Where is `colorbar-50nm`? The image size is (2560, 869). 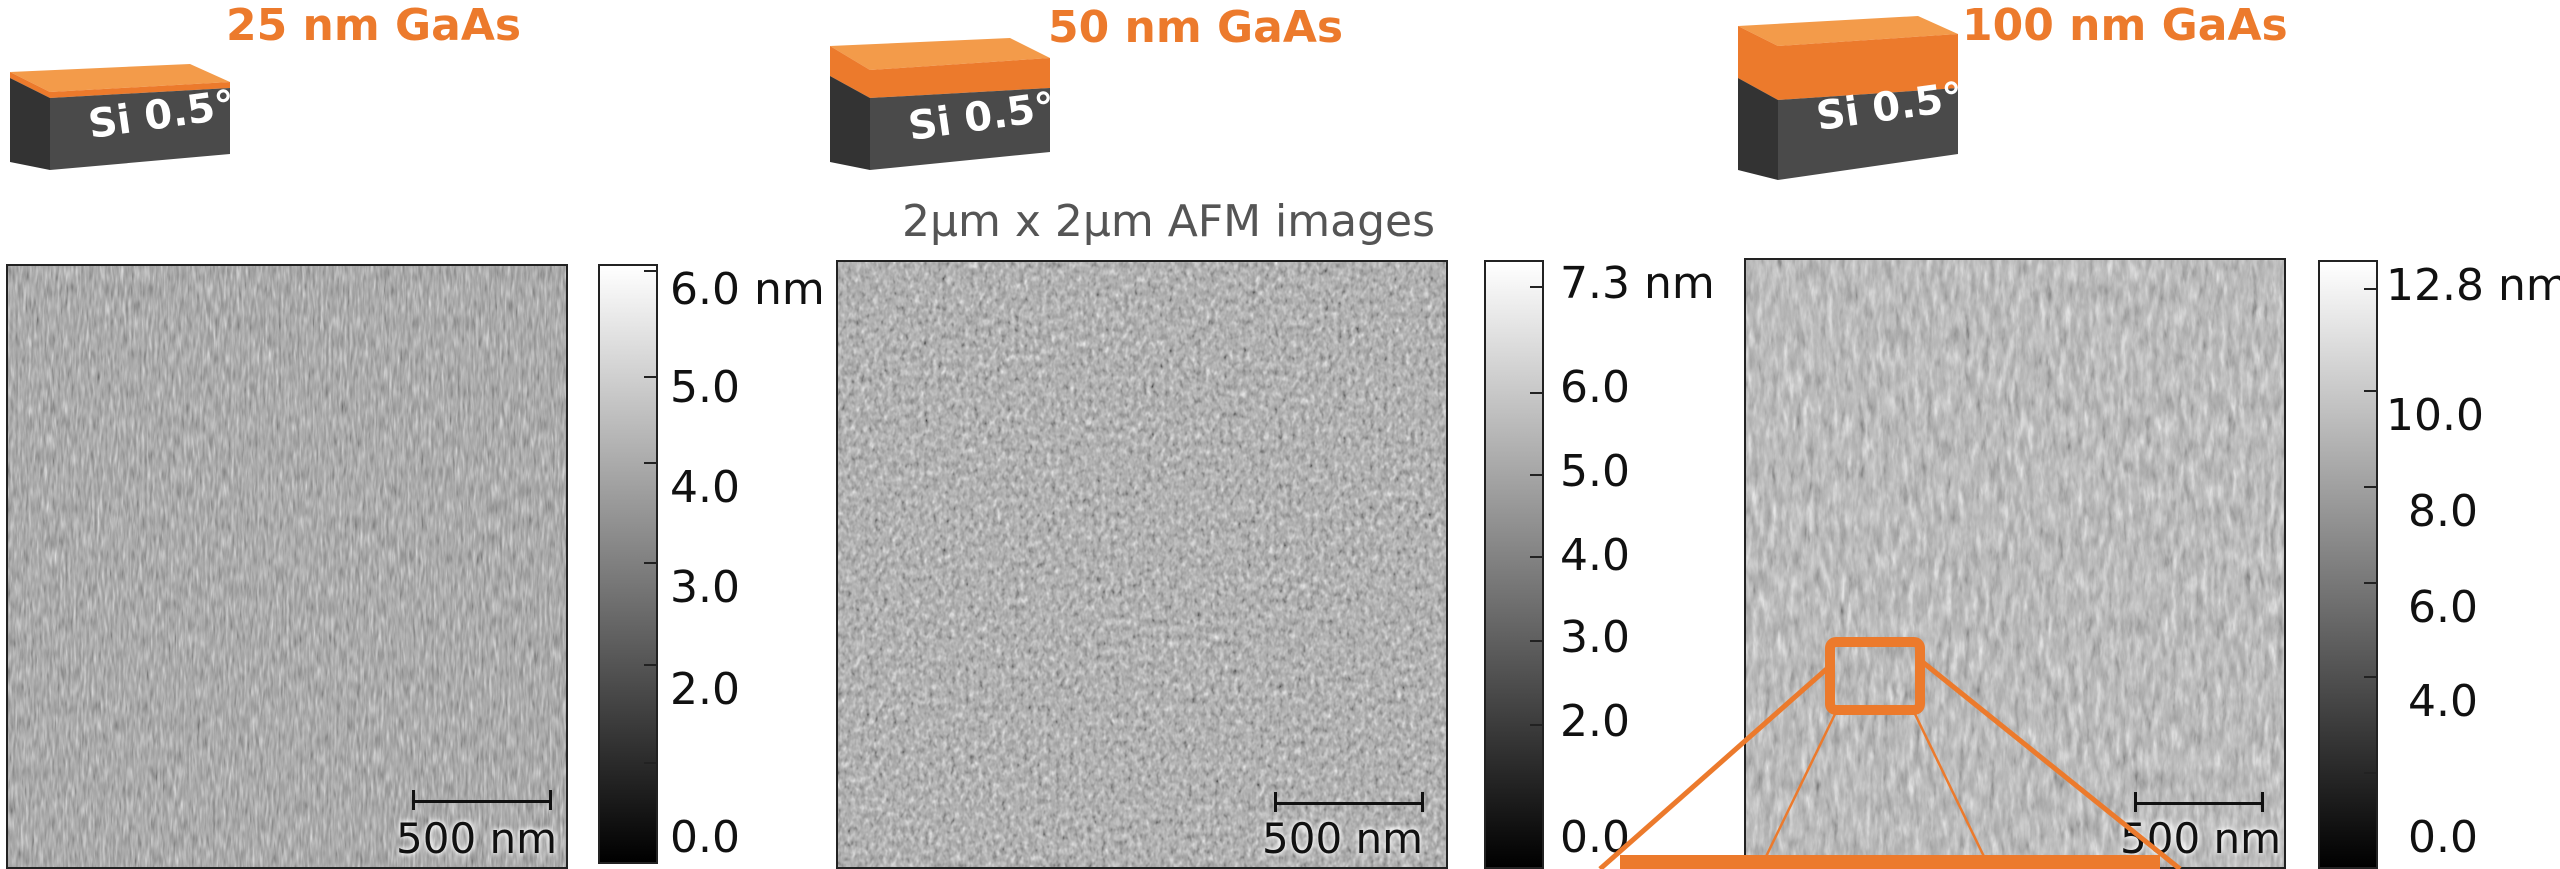
colorbar-50nm is located at coordinates (1514, 564).